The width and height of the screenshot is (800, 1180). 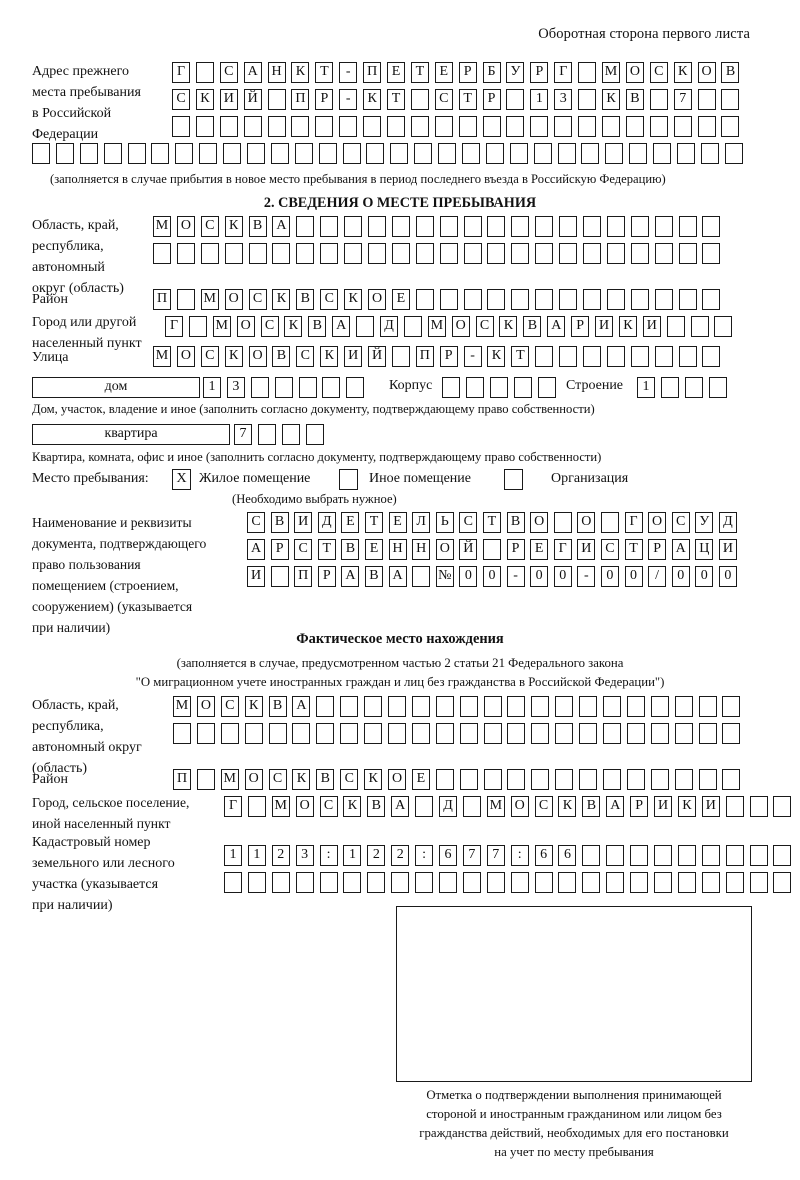 I want to click on char-cell: Л, so click(x=421, y=522).